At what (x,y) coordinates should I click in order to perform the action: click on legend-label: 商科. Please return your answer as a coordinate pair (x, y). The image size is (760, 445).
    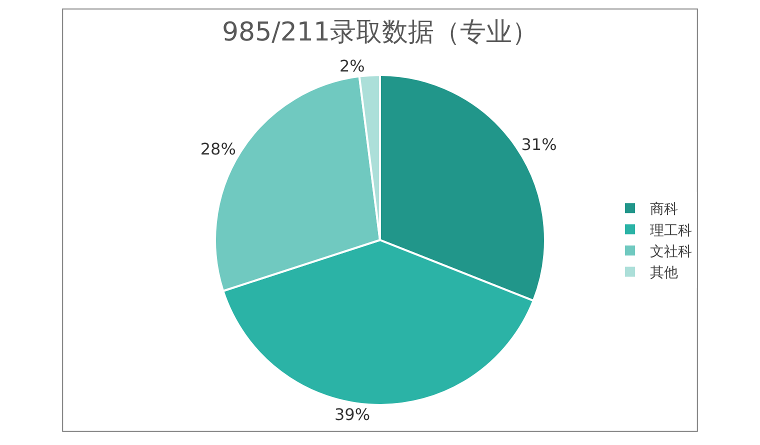
    Looking at the image, I should click on (664, 210).